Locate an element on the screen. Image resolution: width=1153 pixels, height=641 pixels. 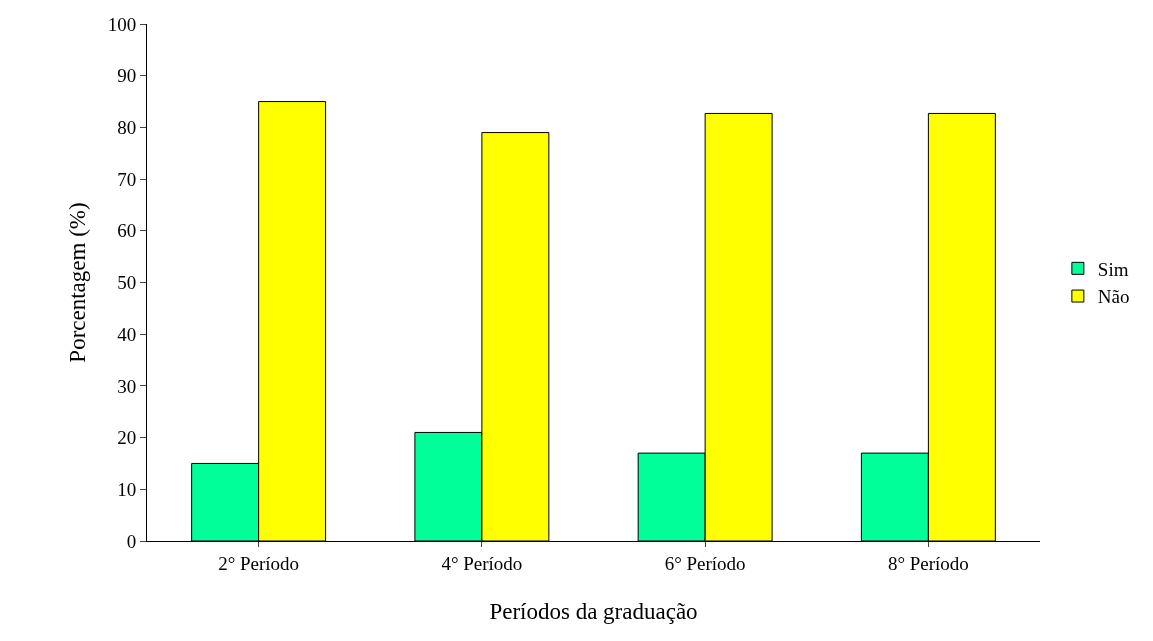
x-tick-label: 4° Período is located at coordinates (482, 563).